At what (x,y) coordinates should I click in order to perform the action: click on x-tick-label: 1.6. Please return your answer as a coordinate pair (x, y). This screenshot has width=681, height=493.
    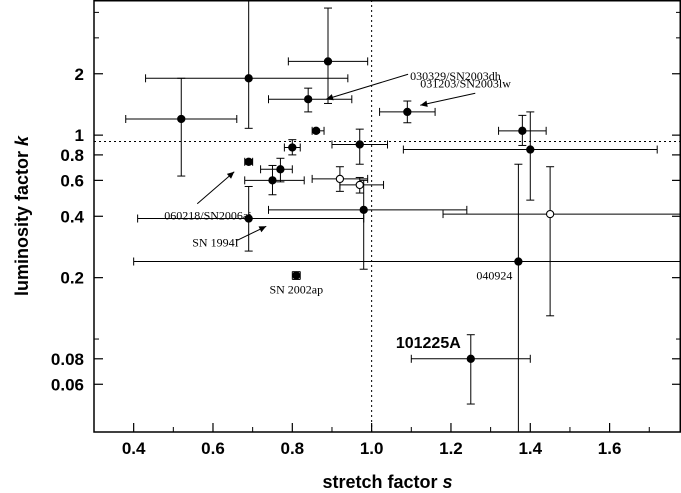
    Looking at the image, I should click on (610, 448).